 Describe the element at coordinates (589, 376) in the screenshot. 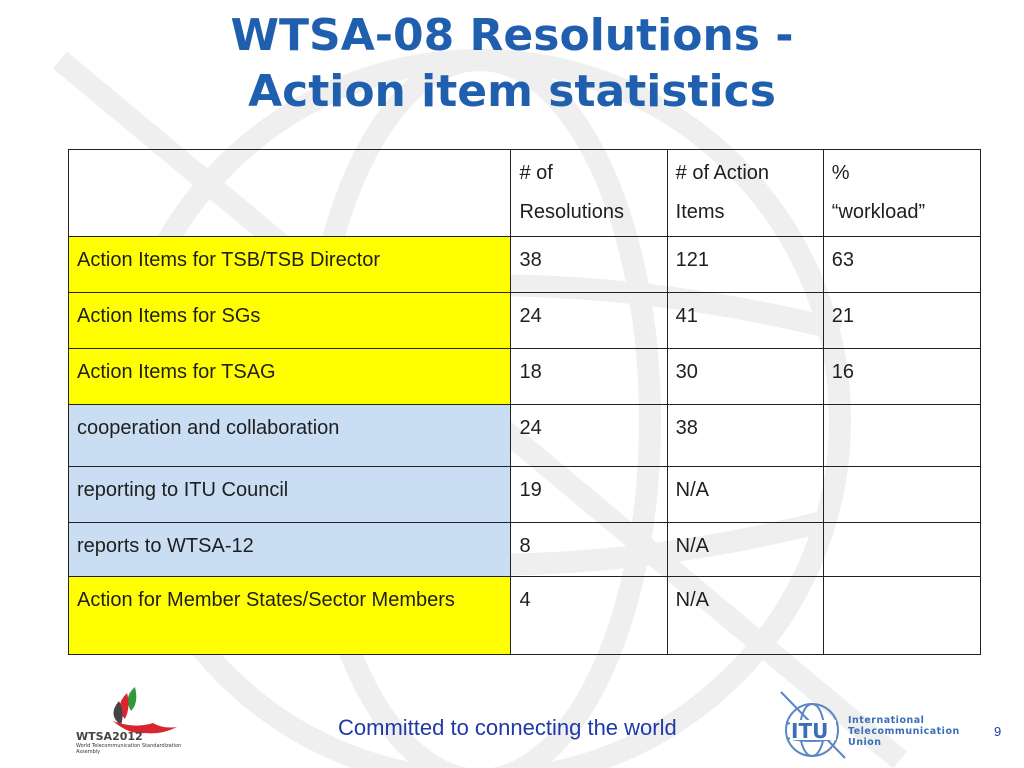

I see `resolutions-cell: 18` at that location.